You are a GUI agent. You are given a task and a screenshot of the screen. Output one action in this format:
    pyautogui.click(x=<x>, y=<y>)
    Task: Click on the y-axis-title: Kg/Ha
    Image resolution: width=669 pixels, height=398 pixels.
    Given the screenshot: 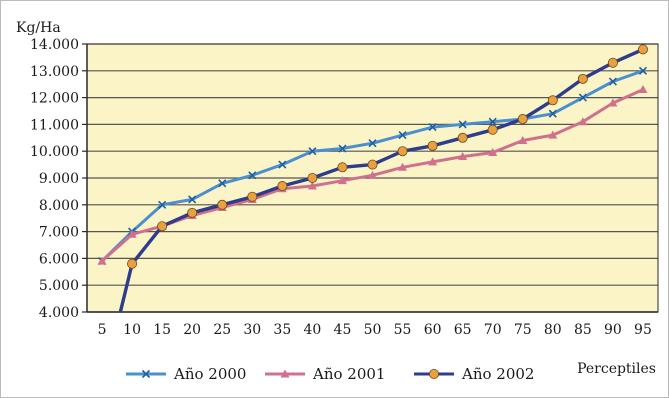 What is the action you would take?
    pyautogui.click(x=38, y=28)
    